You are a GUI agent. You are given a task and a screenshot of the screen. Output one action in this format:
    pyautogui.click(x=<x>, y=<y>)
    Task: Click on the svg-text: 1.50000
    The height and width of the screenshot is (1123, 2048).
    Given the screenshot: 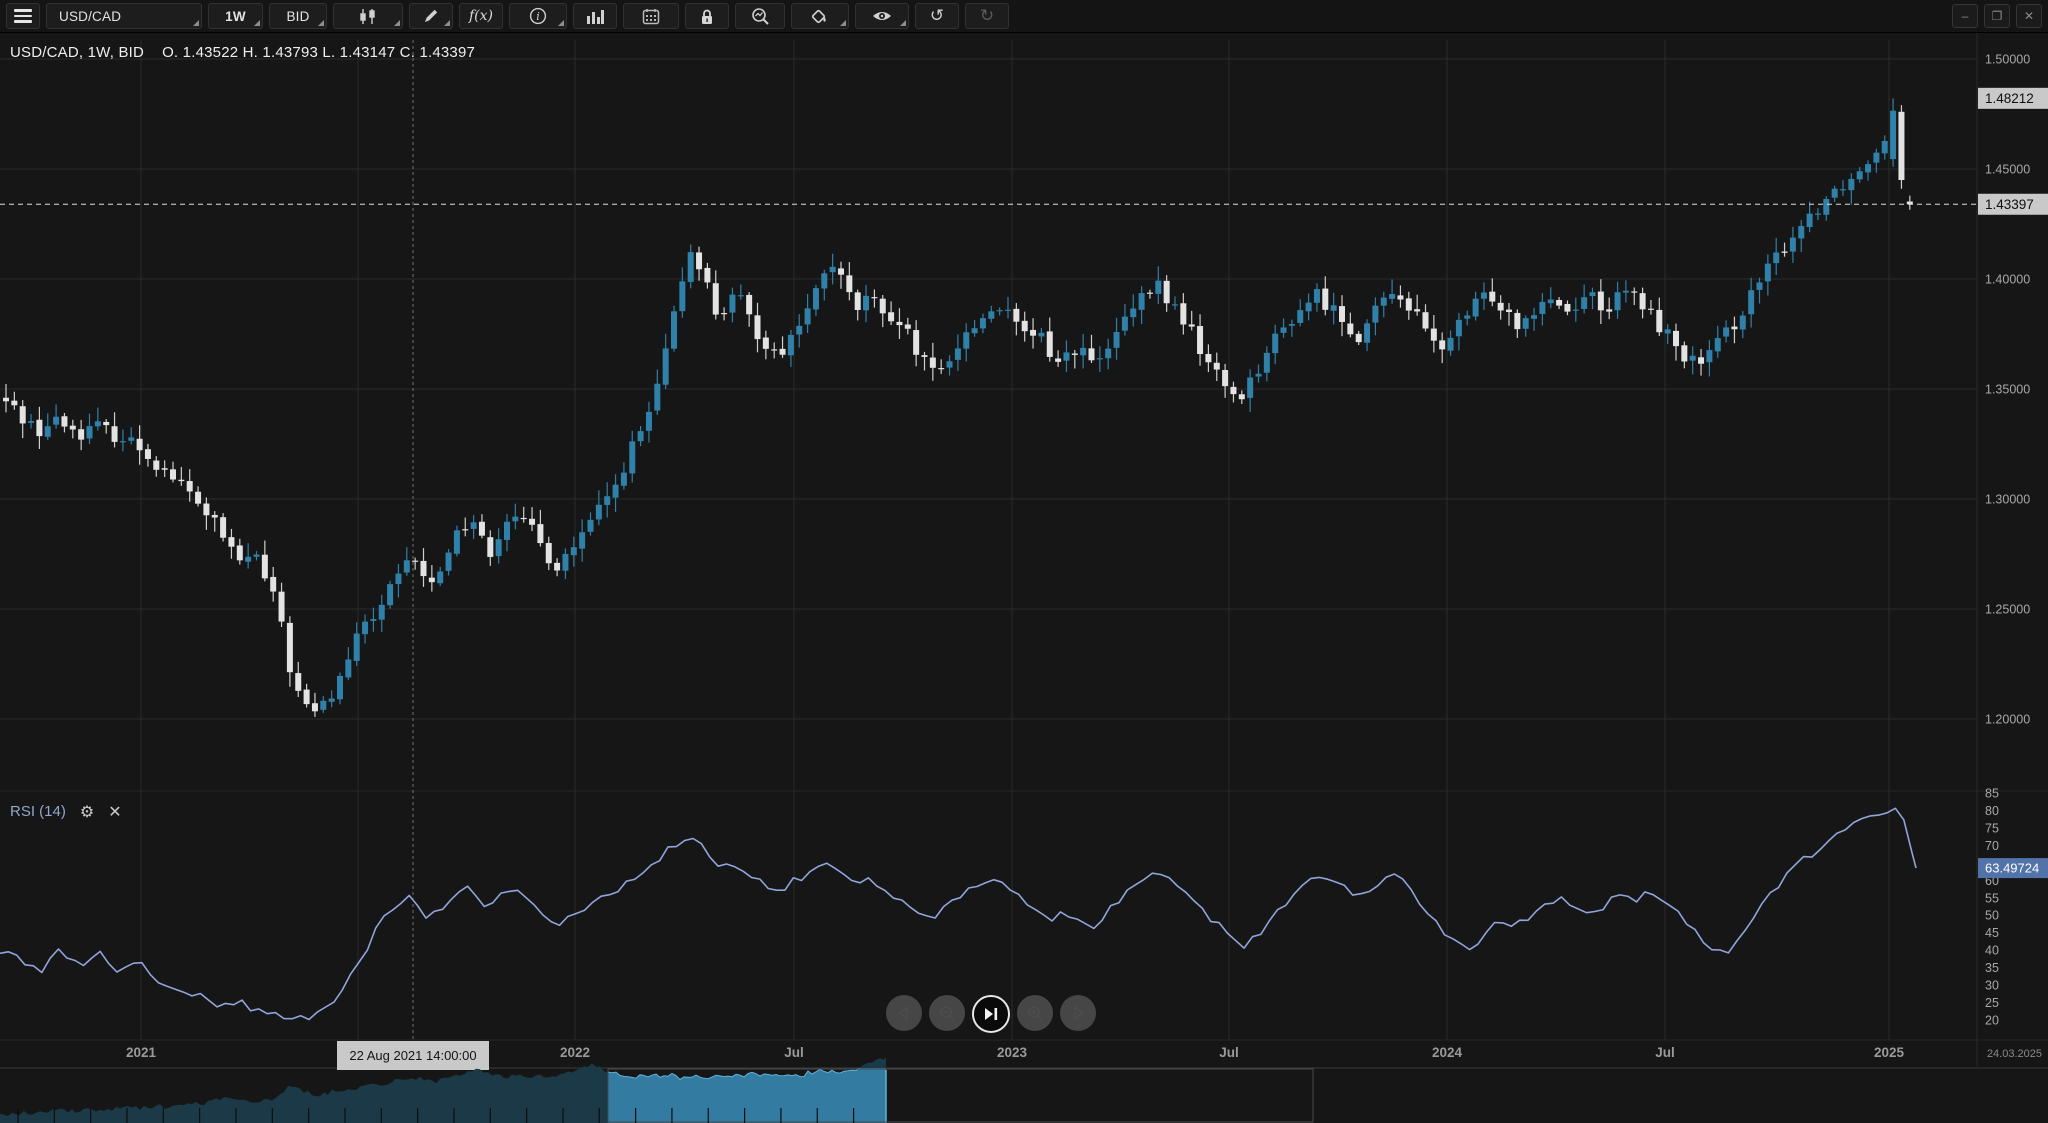 What is the action you would take?
    pyautogui.click(x=2007, y=60)
    